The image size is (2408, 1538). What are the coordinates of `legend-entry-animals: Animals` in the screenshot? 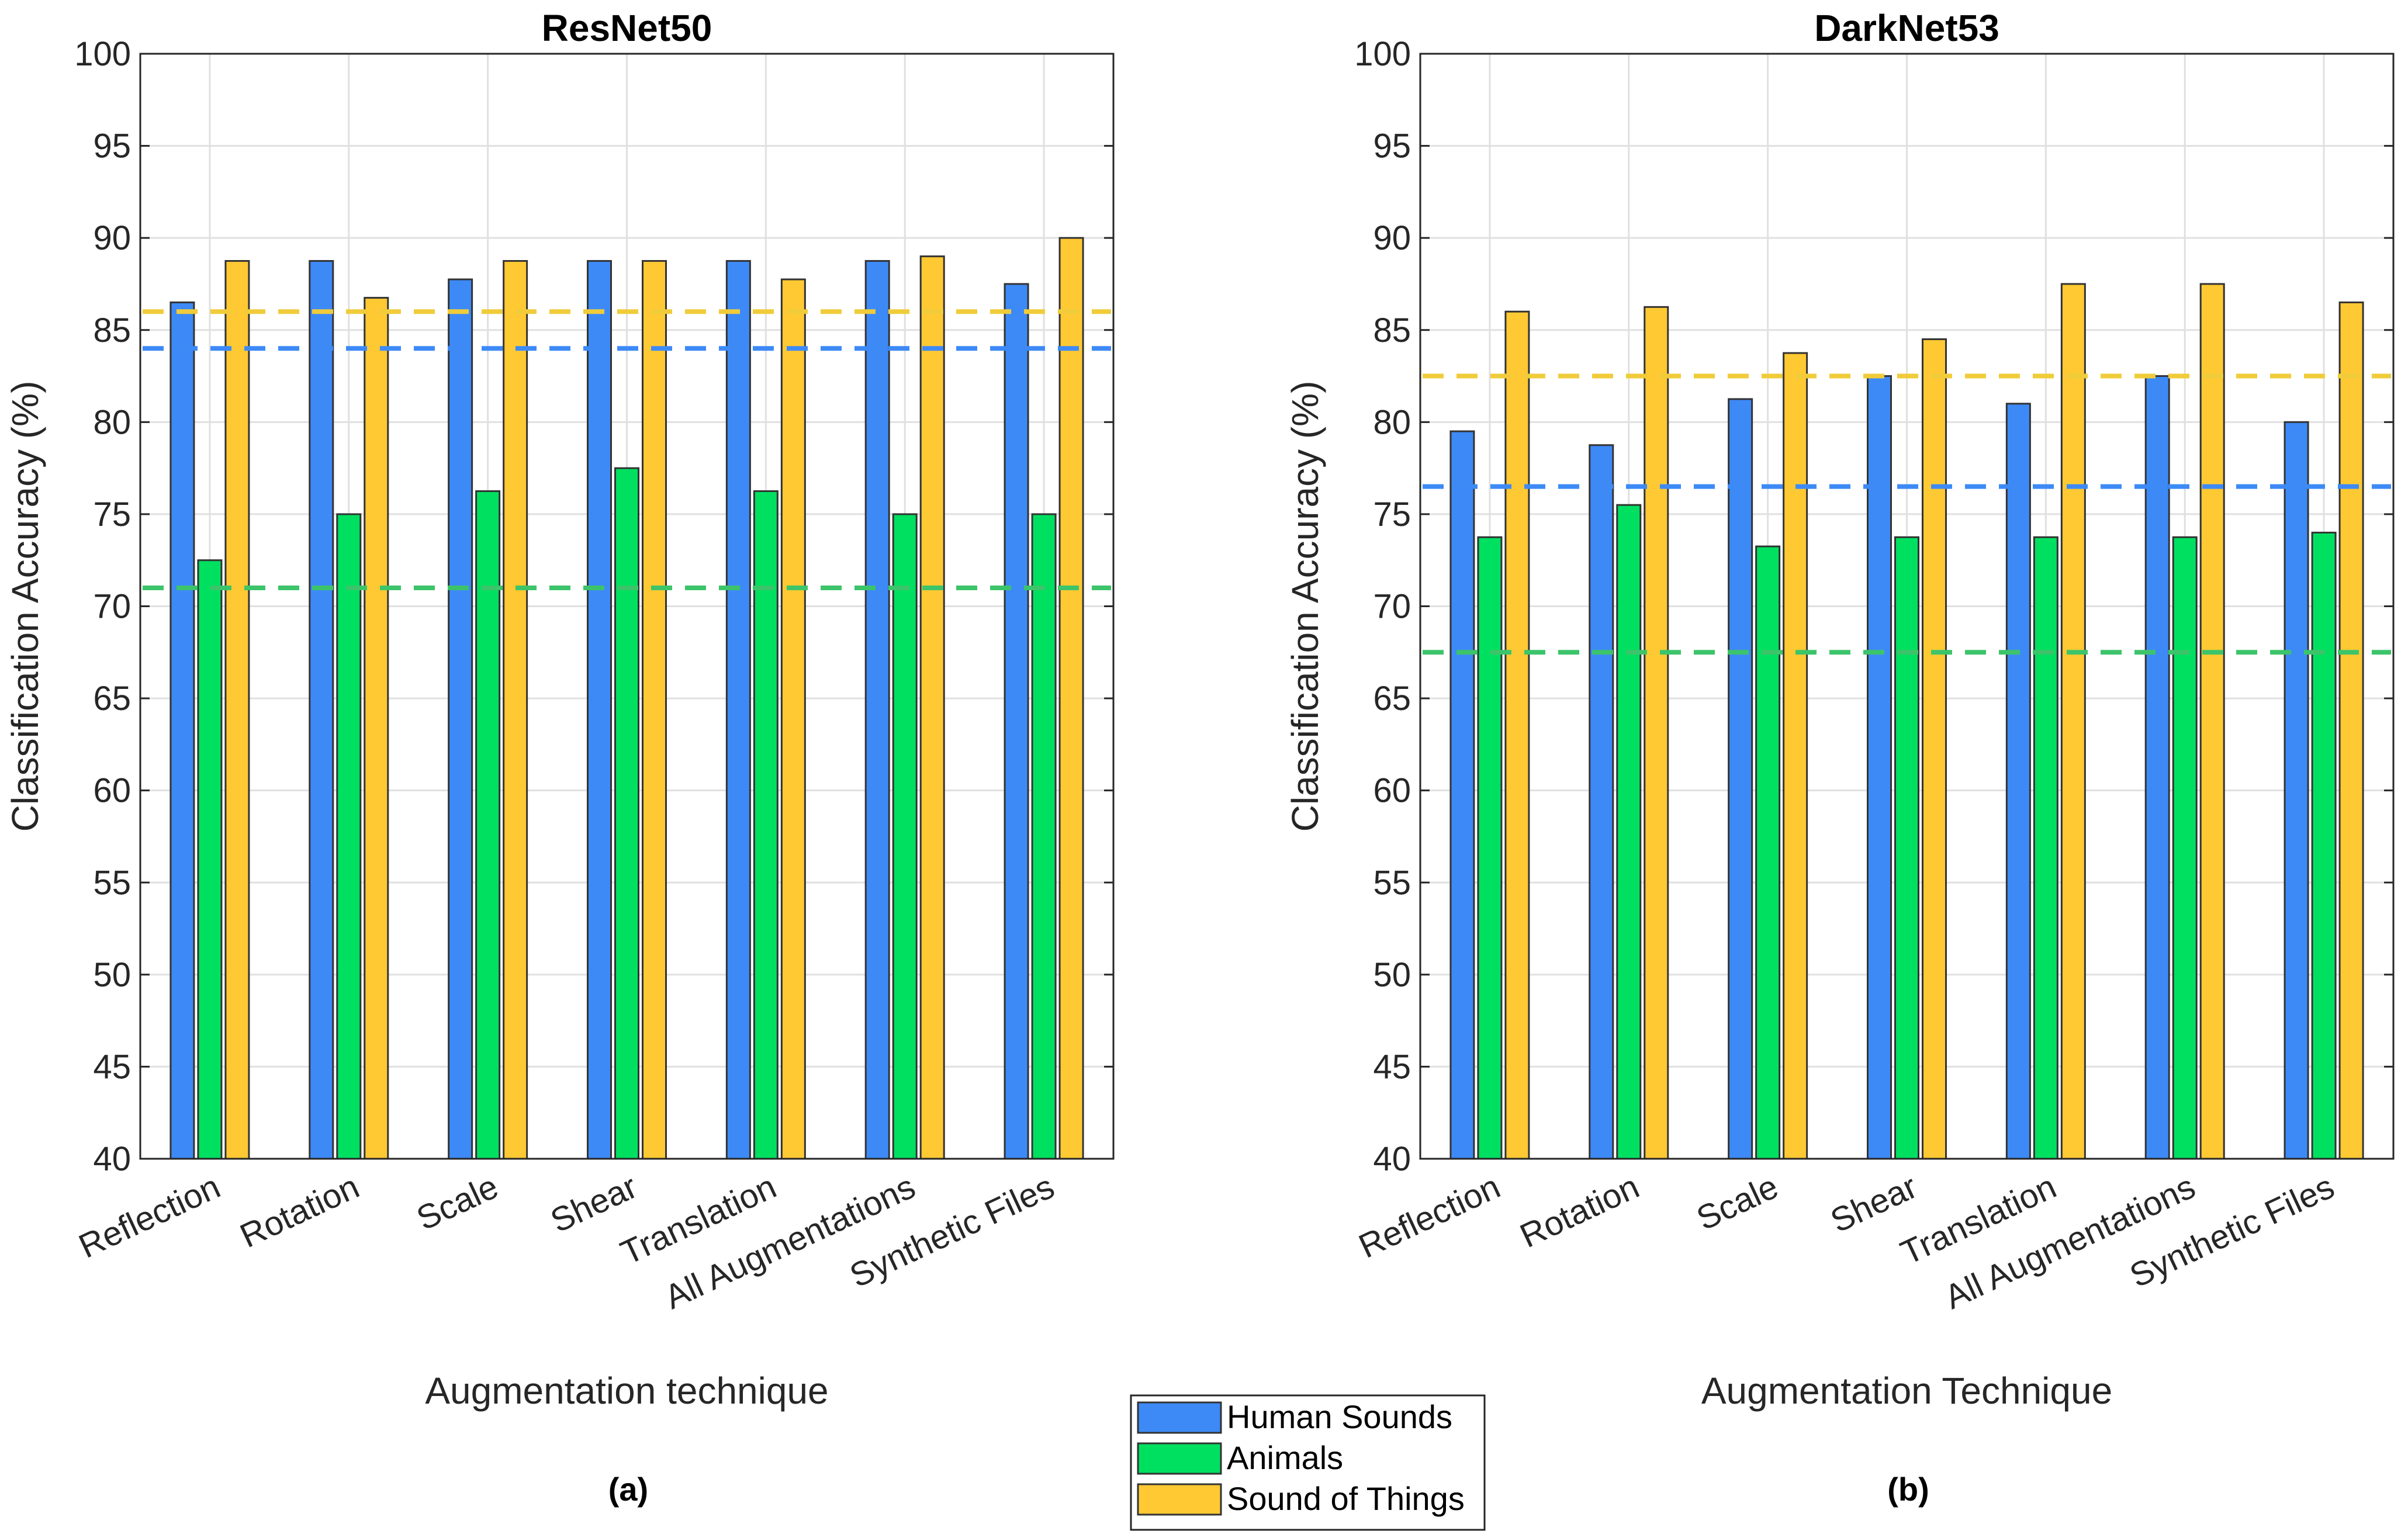 It's located at (1240, 1457).